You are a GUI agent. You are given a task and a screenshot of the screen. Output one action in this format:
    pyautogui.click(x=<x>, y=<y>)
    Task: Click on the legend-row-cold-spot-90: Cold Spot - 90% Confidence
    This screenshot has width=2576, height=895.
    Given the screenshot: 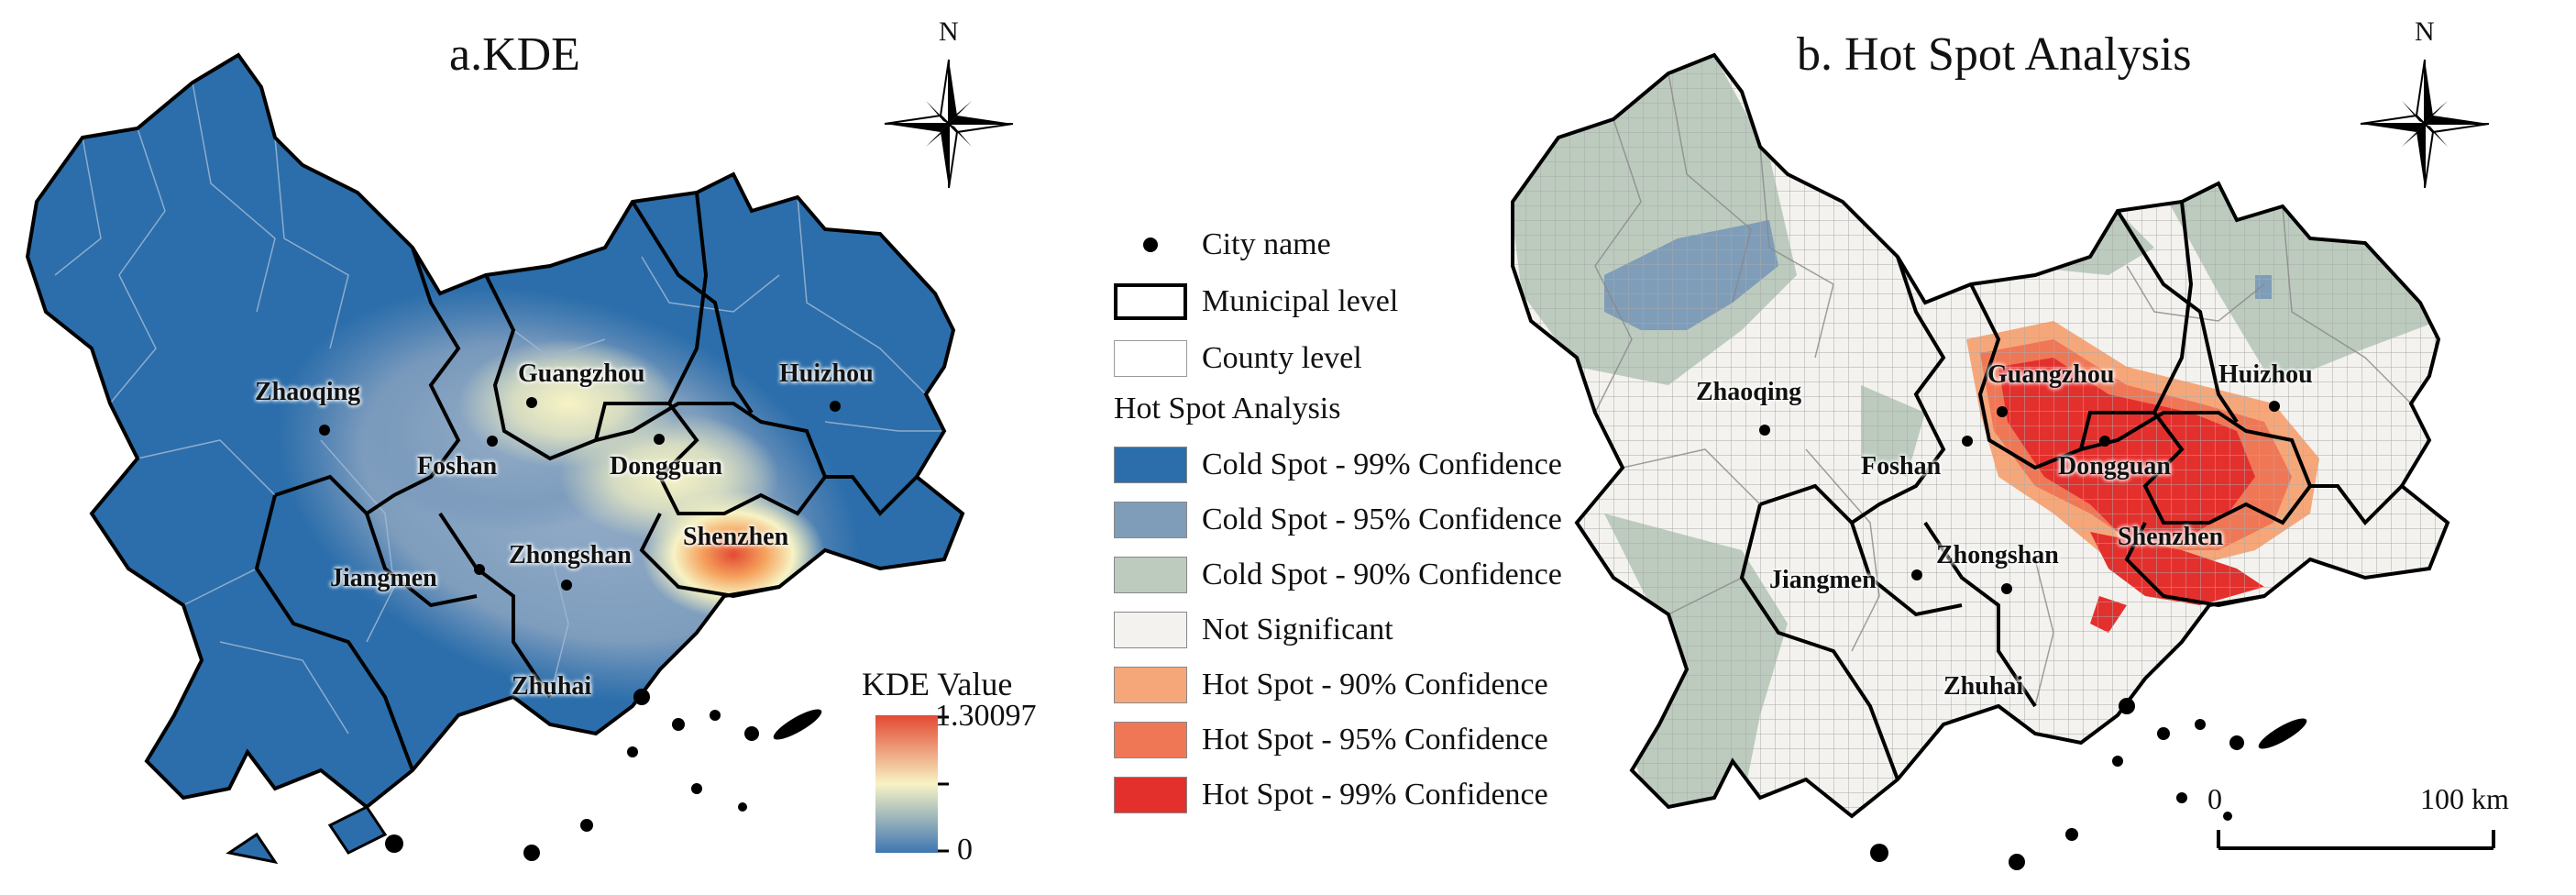 What is the action you would take?
    pyautogui.click(x=1338, y=575)
    